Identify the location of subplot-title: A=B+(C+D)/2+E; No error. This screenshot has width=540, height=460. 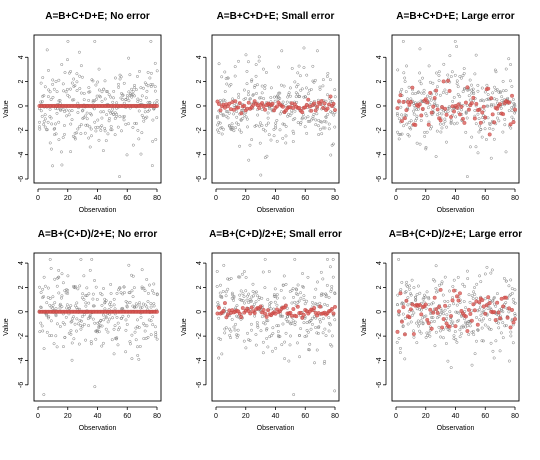
(98, 234).